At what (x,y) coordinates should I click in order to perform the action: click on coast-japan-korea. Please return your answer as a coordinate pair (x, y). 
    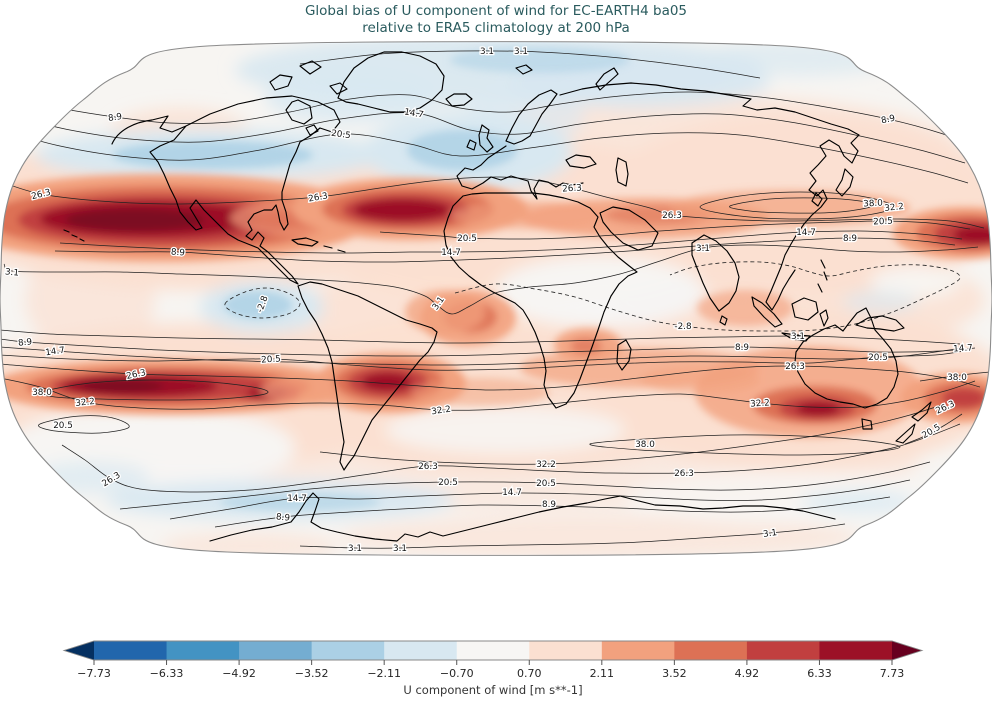
    Looking at the image, I should click on (832, 187).